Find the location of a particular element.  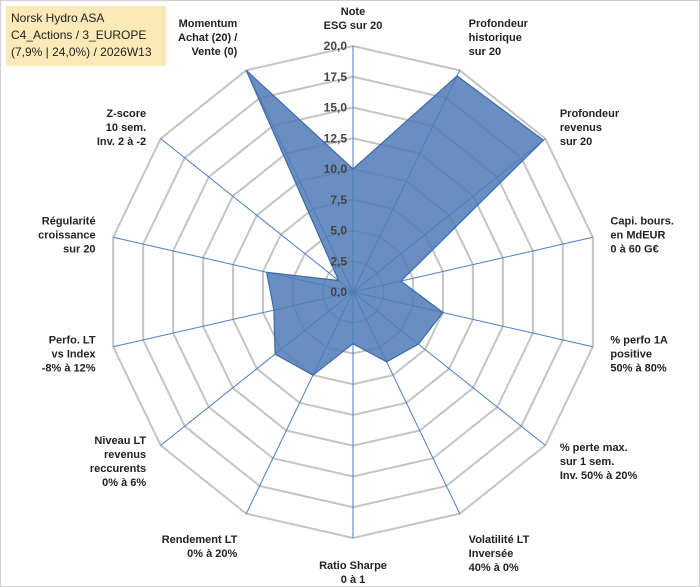

axis-label-13: Z-score 10 sem. Inv. 2 à -2 is located at coordinates (121, 128).